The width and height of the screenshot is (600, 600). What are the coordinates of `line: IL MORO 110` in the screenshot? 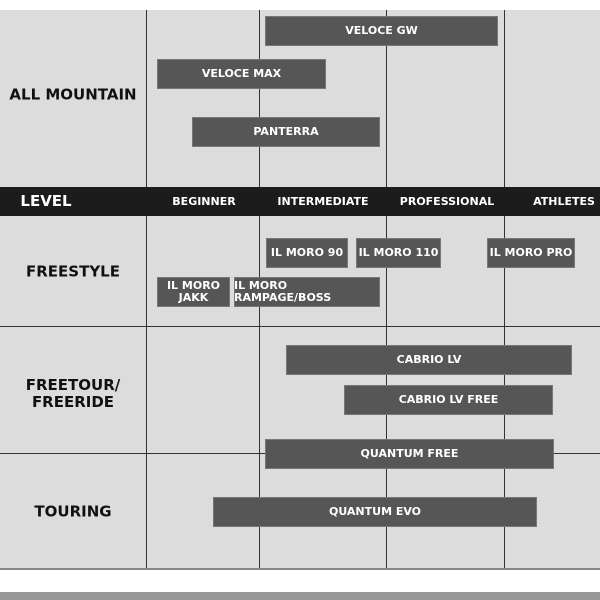 It's located at (398, 252).